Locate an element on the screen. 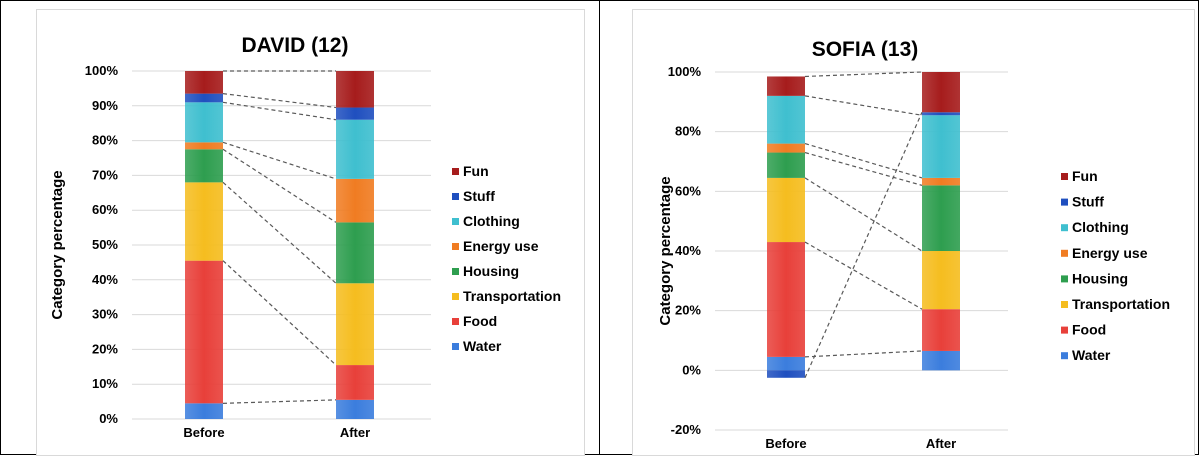 This screenshot has height=457, width=1199. chart-title: DAVID (12) is located at coordinates (295, 45).